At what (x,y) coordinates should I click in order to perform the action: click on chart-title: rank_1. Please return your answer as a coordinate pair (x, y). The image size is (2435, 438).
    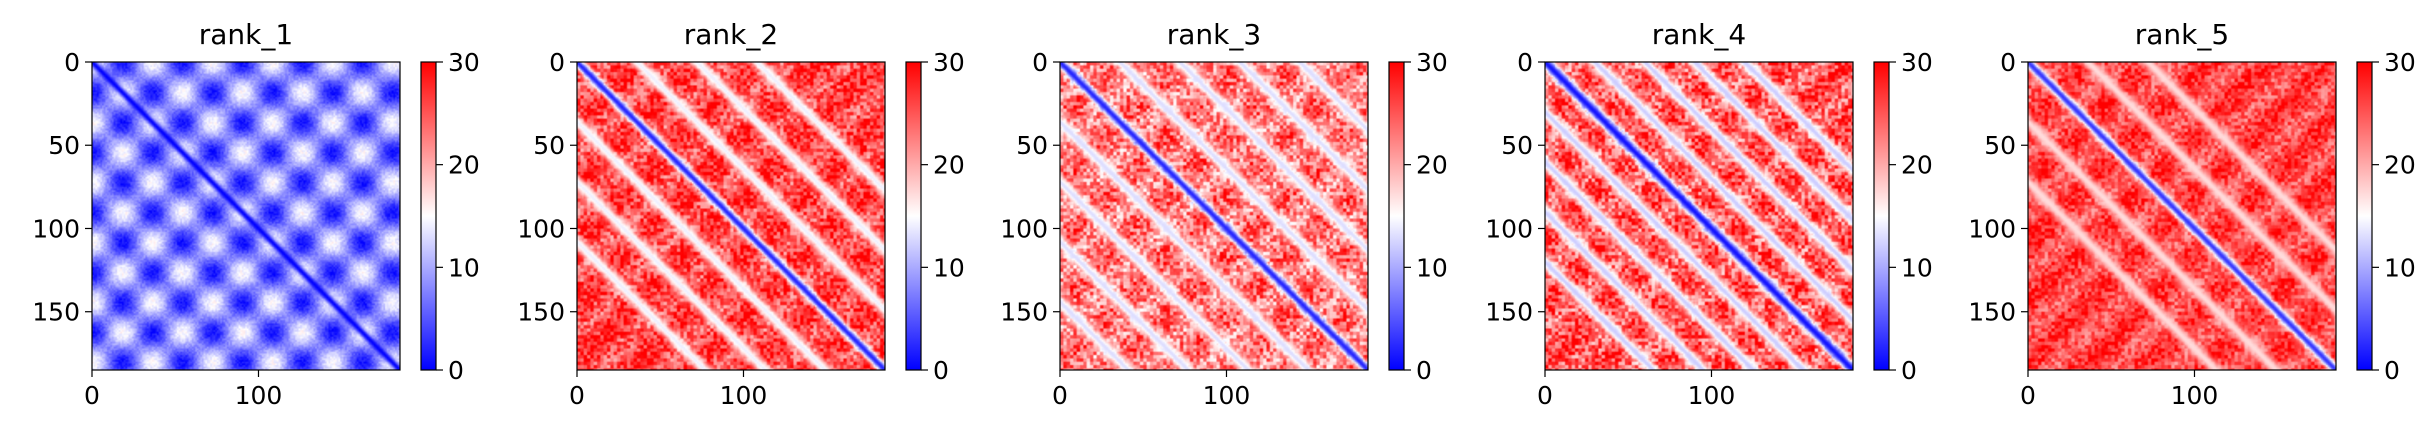
    Looking at the image, I should click on (246, 34).